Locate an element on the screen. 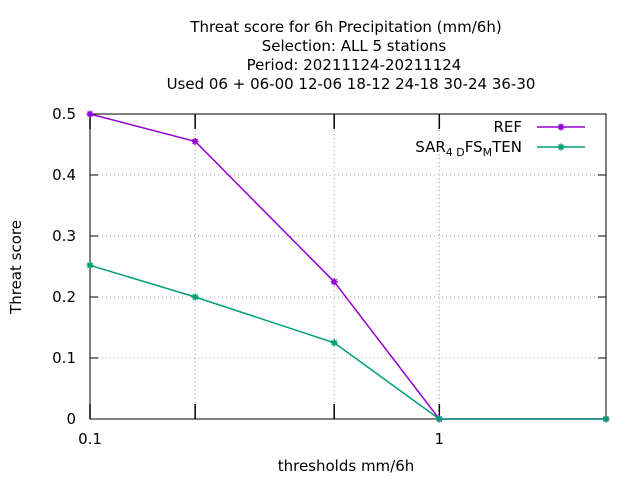 The image size is (640, 480). x-axis-label: thresholds mm/6h is located at coordinates (346, 466).